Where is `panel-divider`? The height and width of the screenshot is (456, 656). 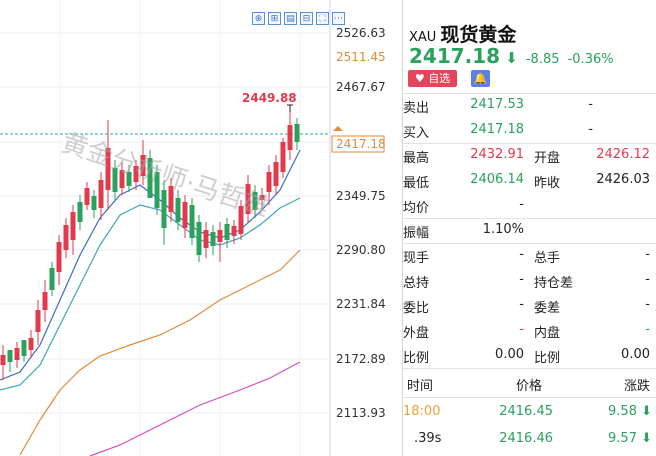
panel-divider is located at coordinates (402, 228).